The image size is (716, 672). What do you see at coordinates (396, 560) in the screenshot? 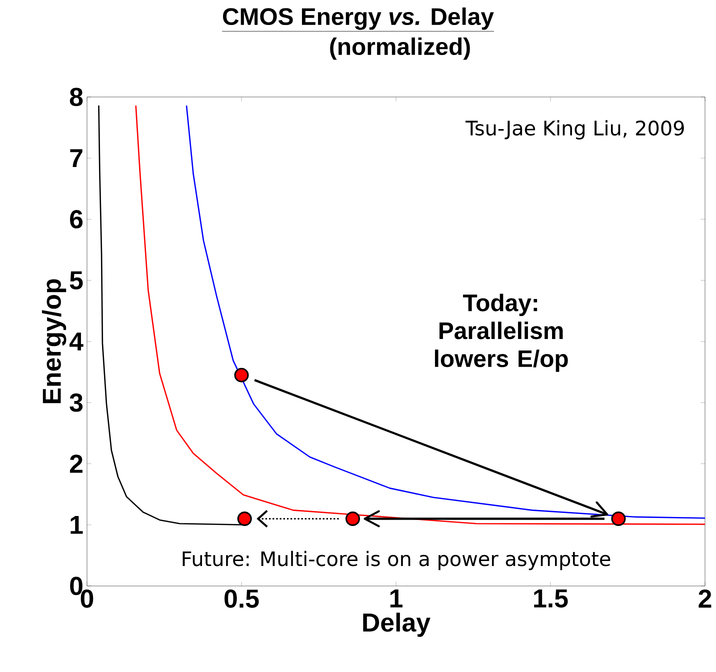
I see `annotation: Future: Multi-core is on a power asymptote` at bounding box center [396, 560].